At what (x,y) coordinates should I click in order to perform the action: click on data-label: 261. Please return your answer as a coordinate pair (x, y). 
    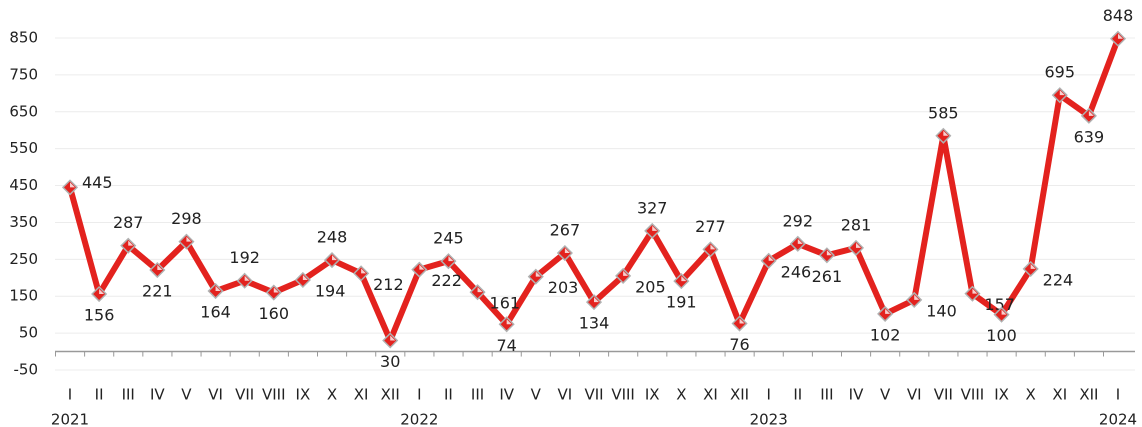
    Looking at the image, I should click on (827, 276).